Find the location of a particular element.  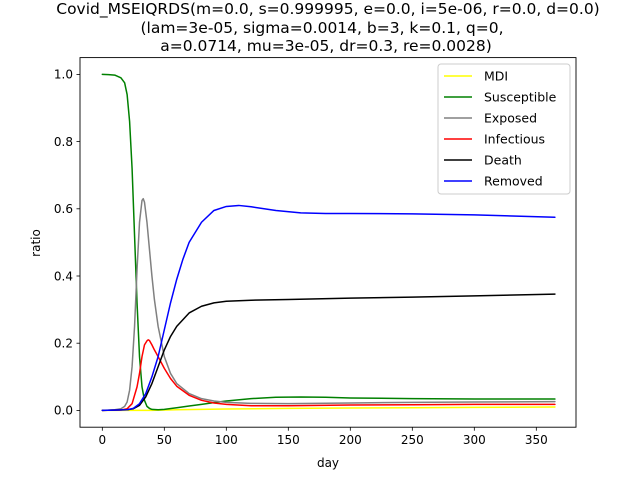

y-tick-label: 0.8 is located at coordinates (63, 142).